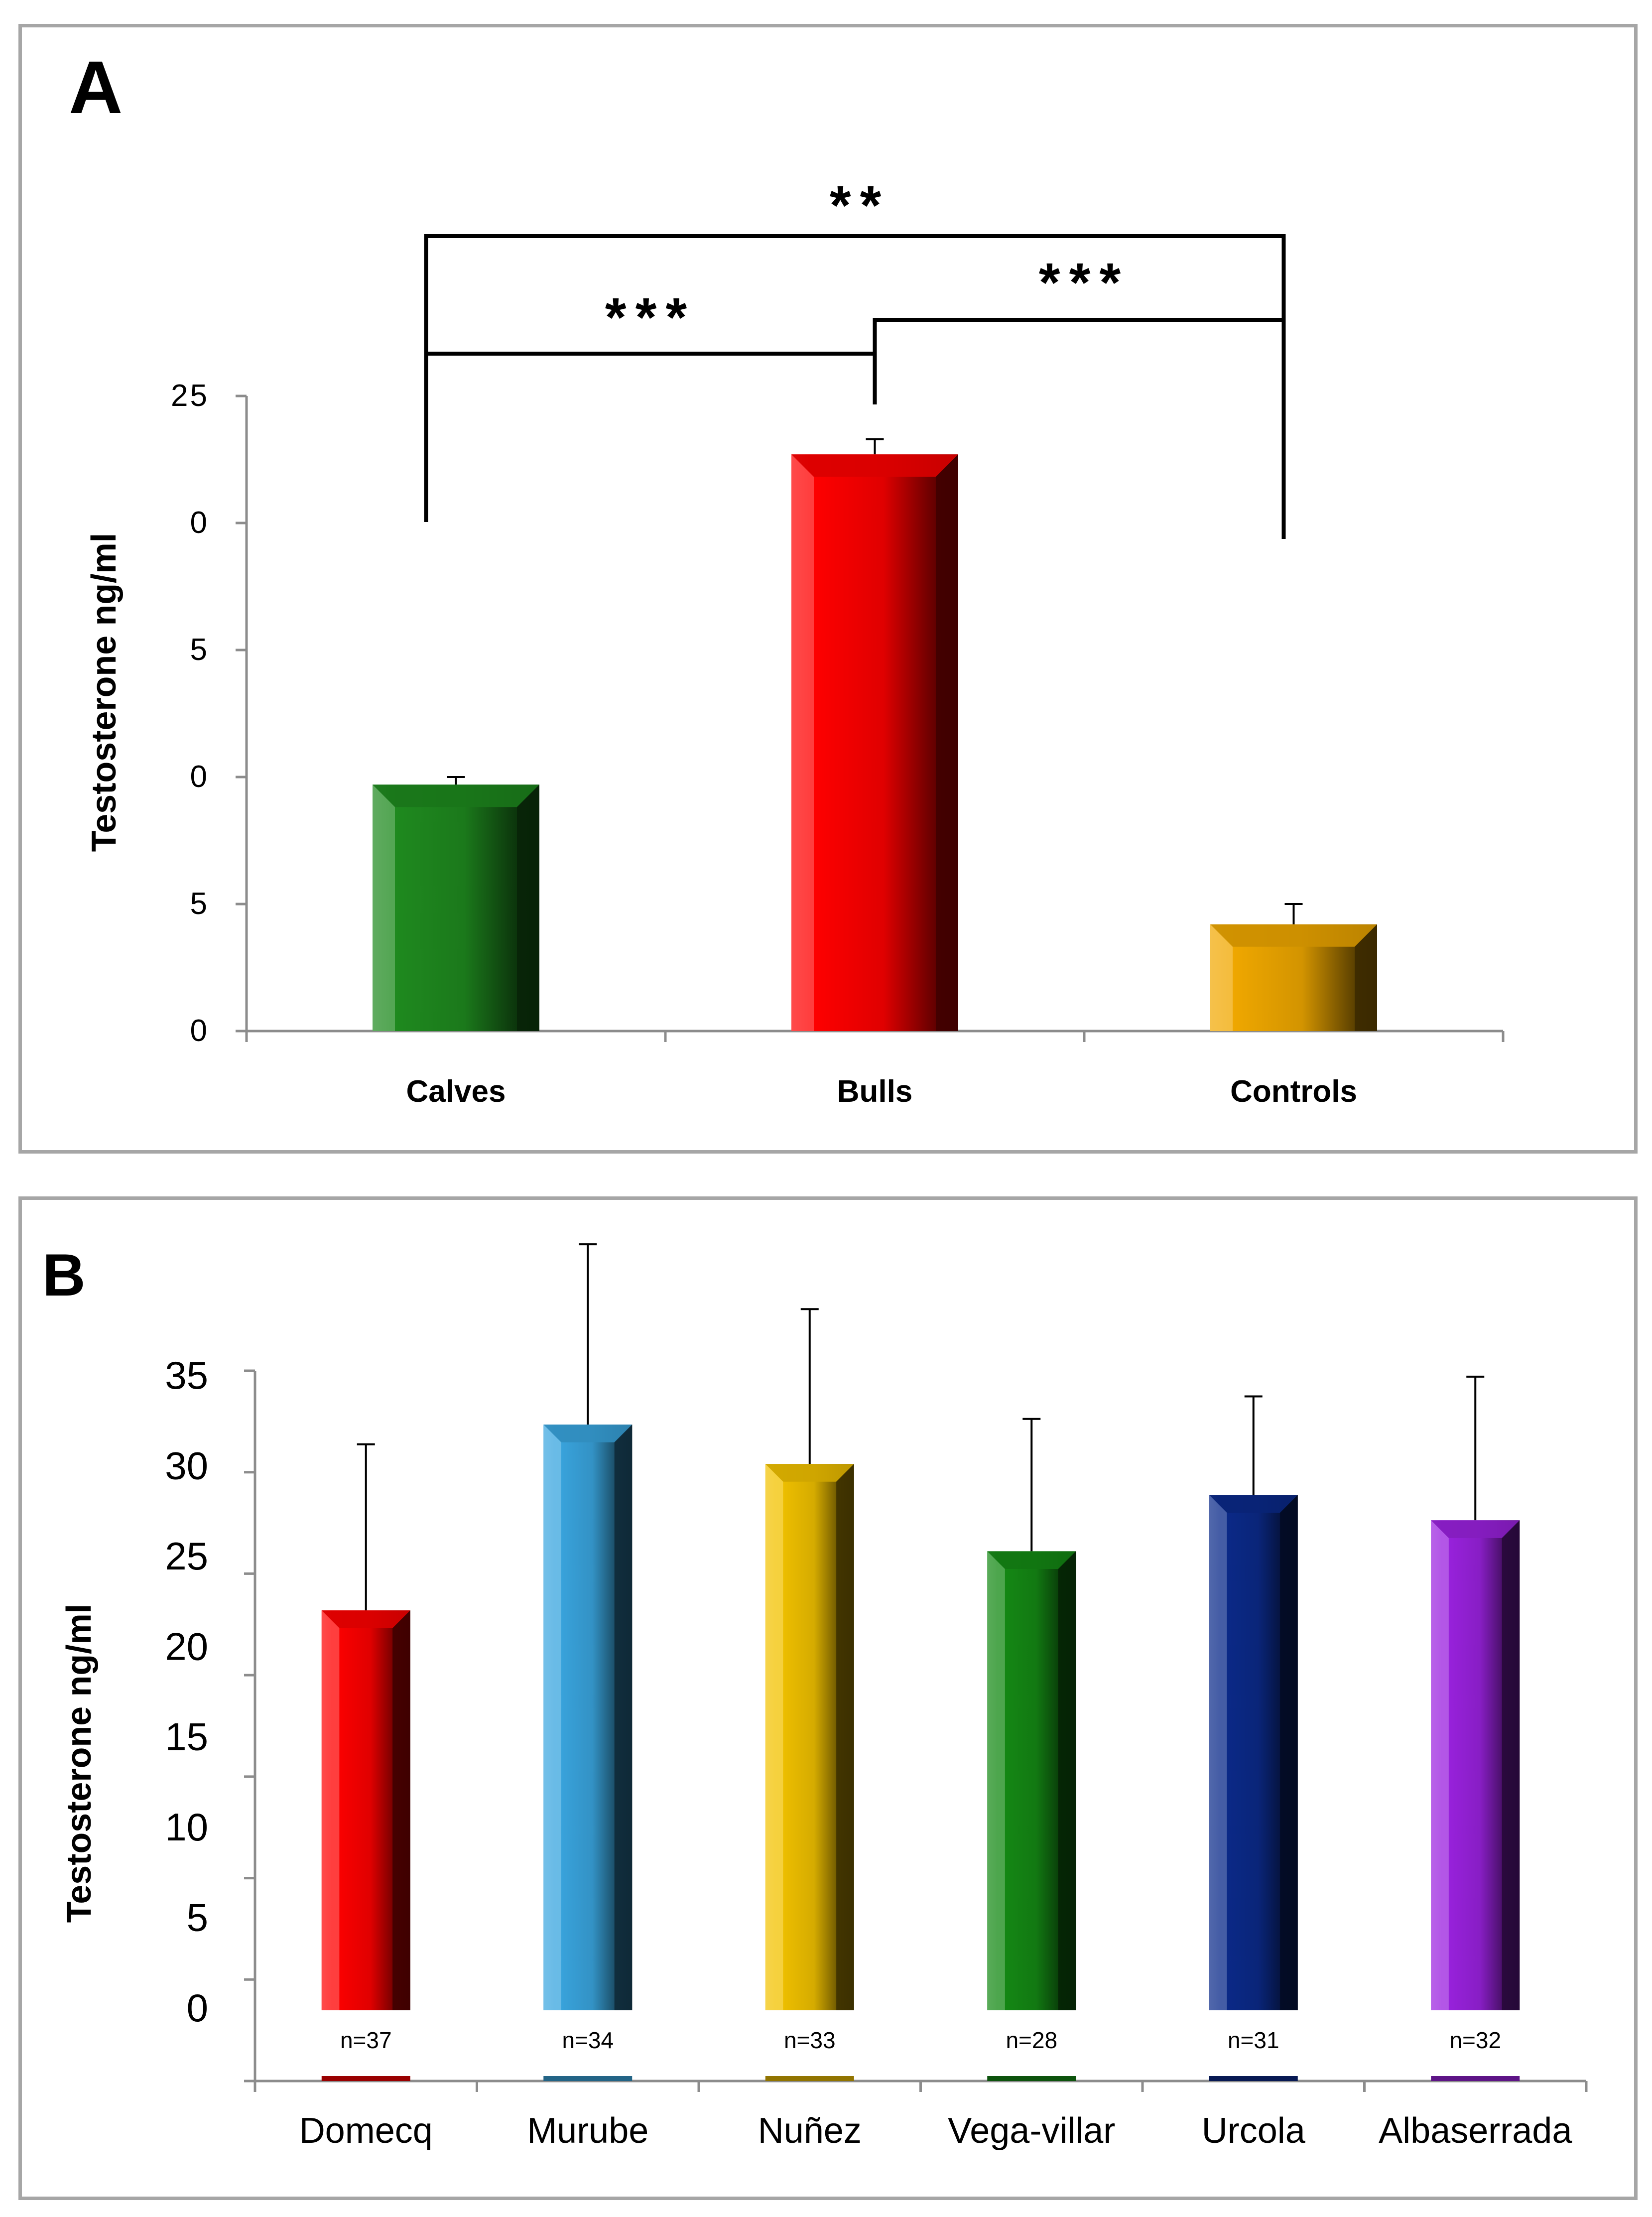 This screenshot has width=1652, height=2217. I want to click on bar-murube-bevel-right, so click(623, 1717).